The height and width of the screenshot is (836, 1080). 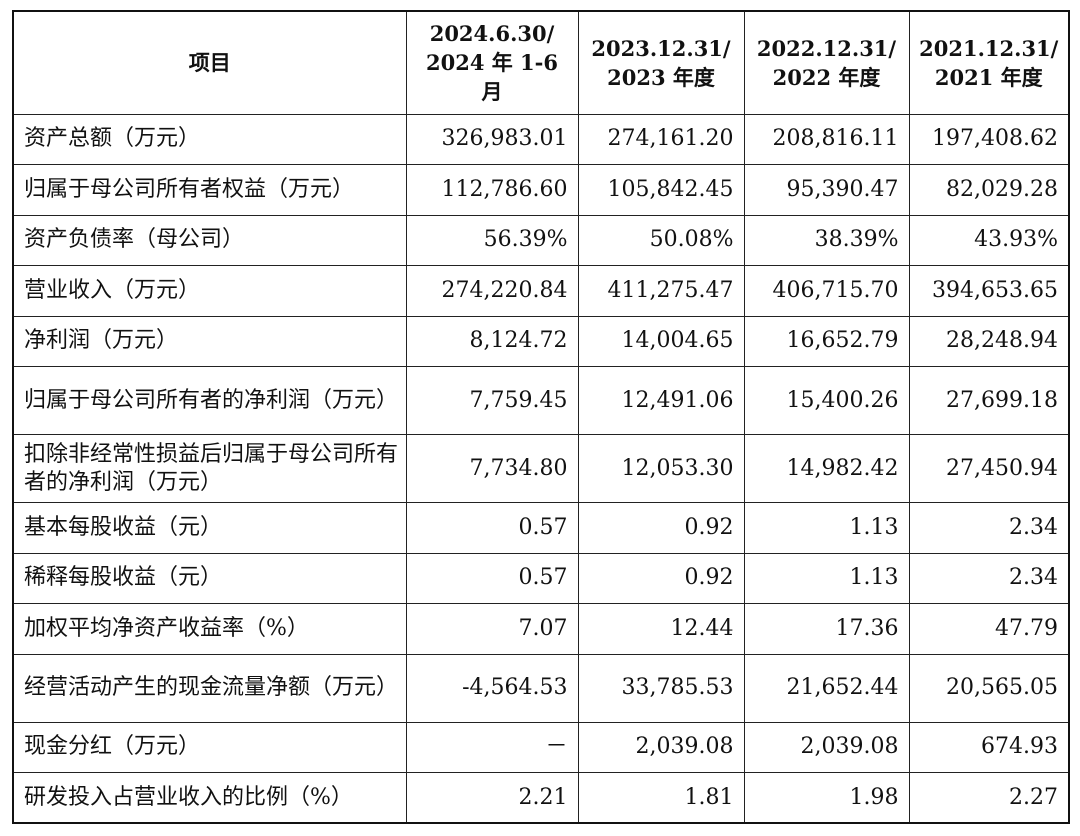 I want to click on cell-value: 16,652.79, so click(x=826, y=341).